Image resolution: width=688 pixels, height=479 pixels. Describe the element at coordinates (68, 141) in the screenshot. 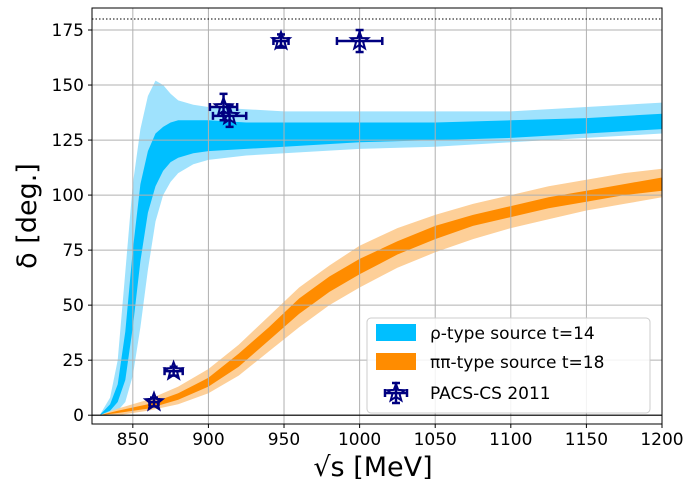

I see `y-tick-label: 125` at that location.